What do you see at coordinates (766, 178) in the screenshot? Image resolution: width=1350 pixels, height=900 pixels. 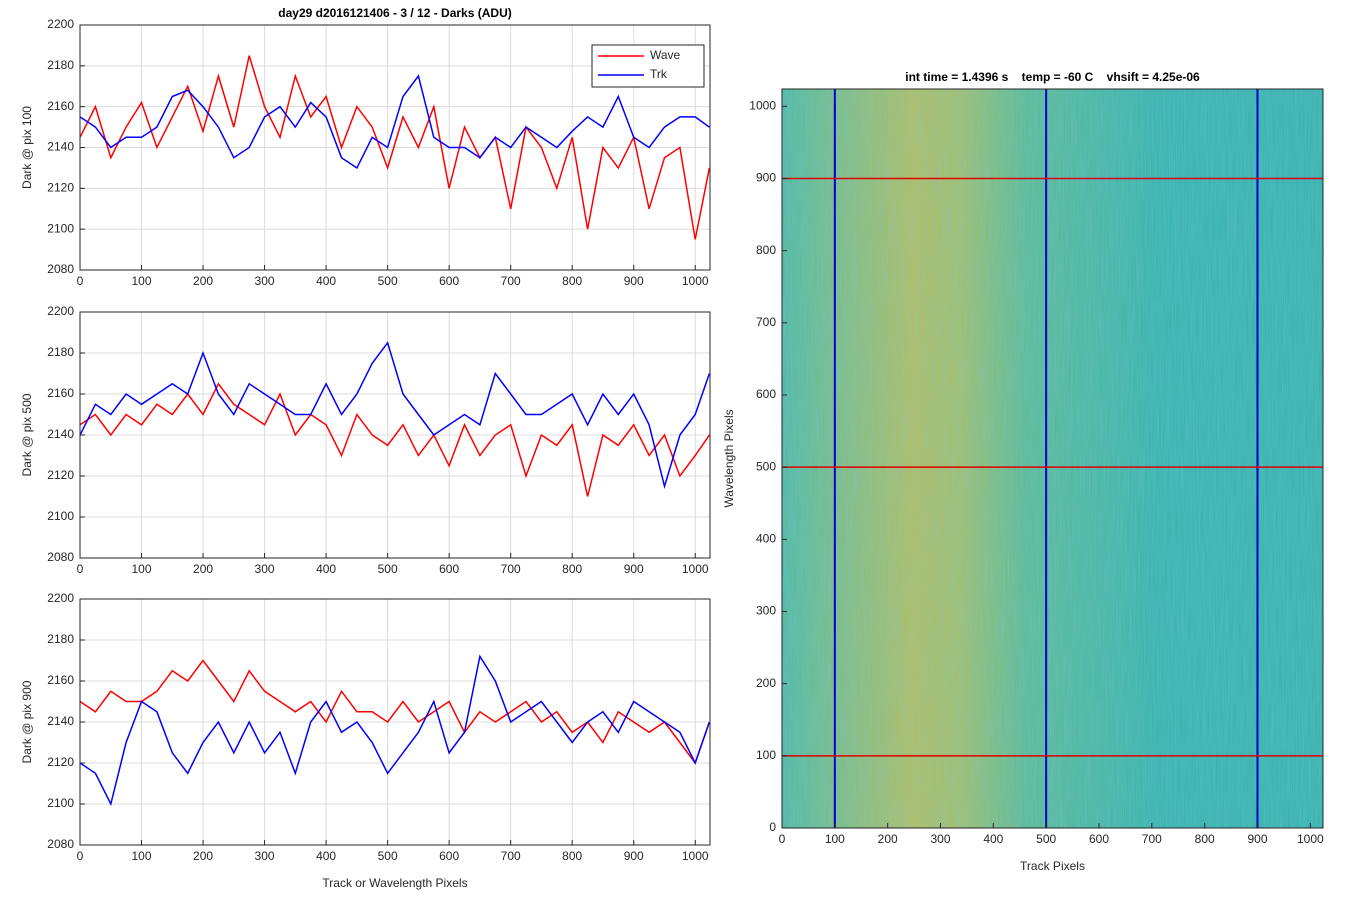 I see `y-tick-label: 900` at bounding box center [766, 178].